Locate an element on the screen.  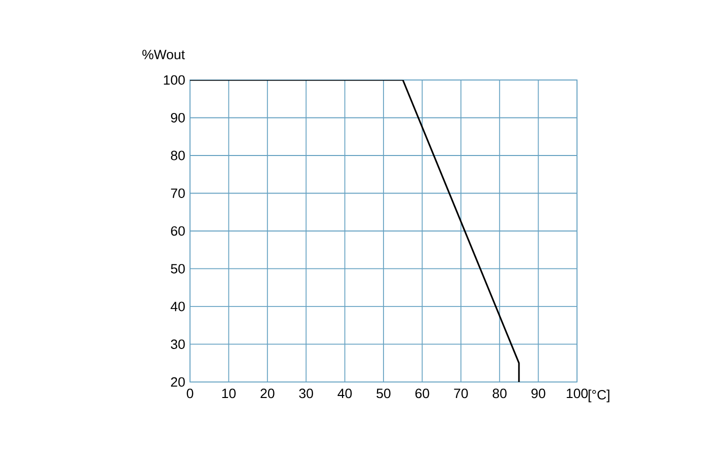
x-tick-label: 50 is located at coordinates (383, 393).